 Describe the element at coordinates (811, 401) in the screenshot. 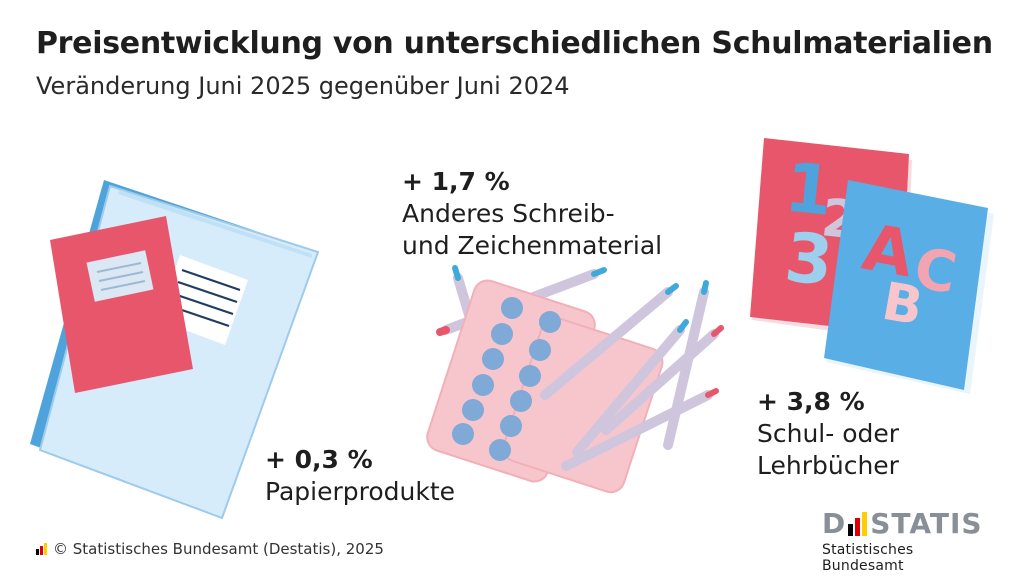

I see `value-label: + 3,8 %` at that location.